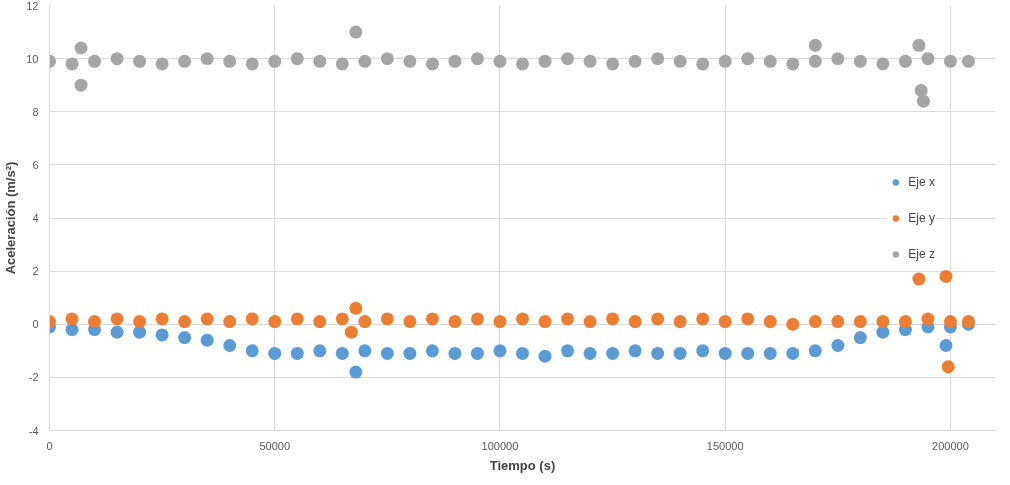  What do you see at coordinates (33, 377) in the screenshot?
I see `y-tick-label: -2` at bounding box center [33, 377].